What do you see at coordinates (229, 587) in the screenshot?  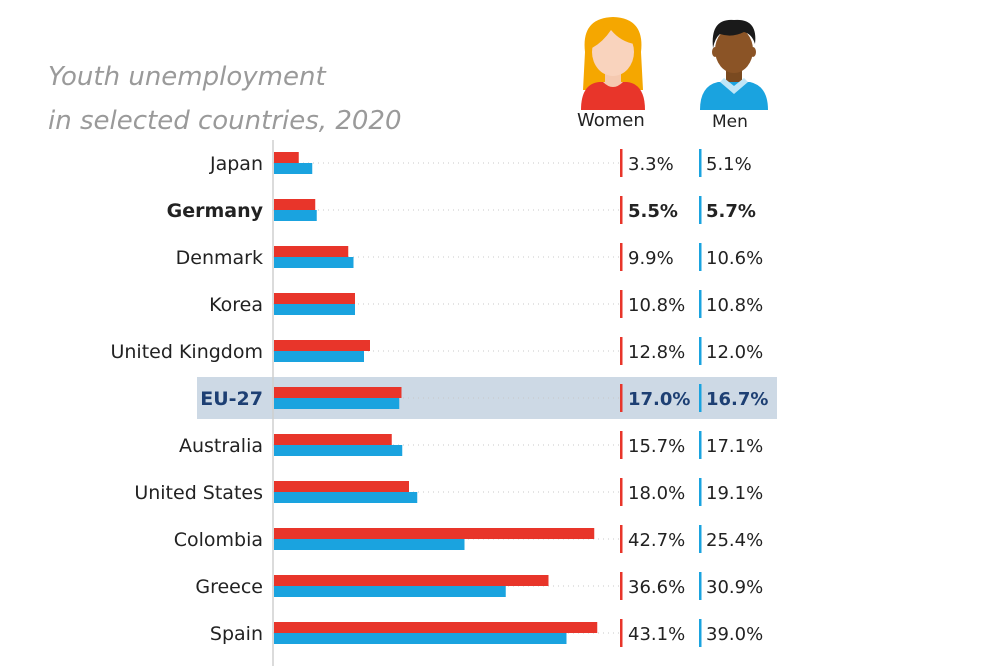 I see `category-label-greece: Greece` at bounding box center [229, 587].